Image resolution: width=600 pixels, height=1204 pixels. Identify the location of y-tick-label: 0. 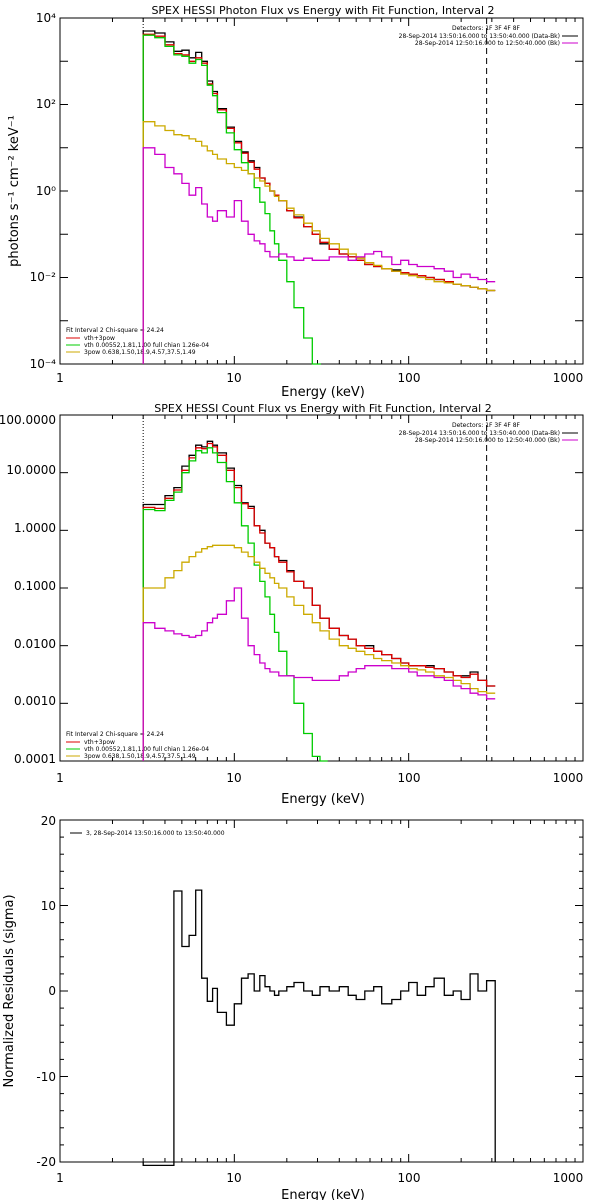
(52, 991).